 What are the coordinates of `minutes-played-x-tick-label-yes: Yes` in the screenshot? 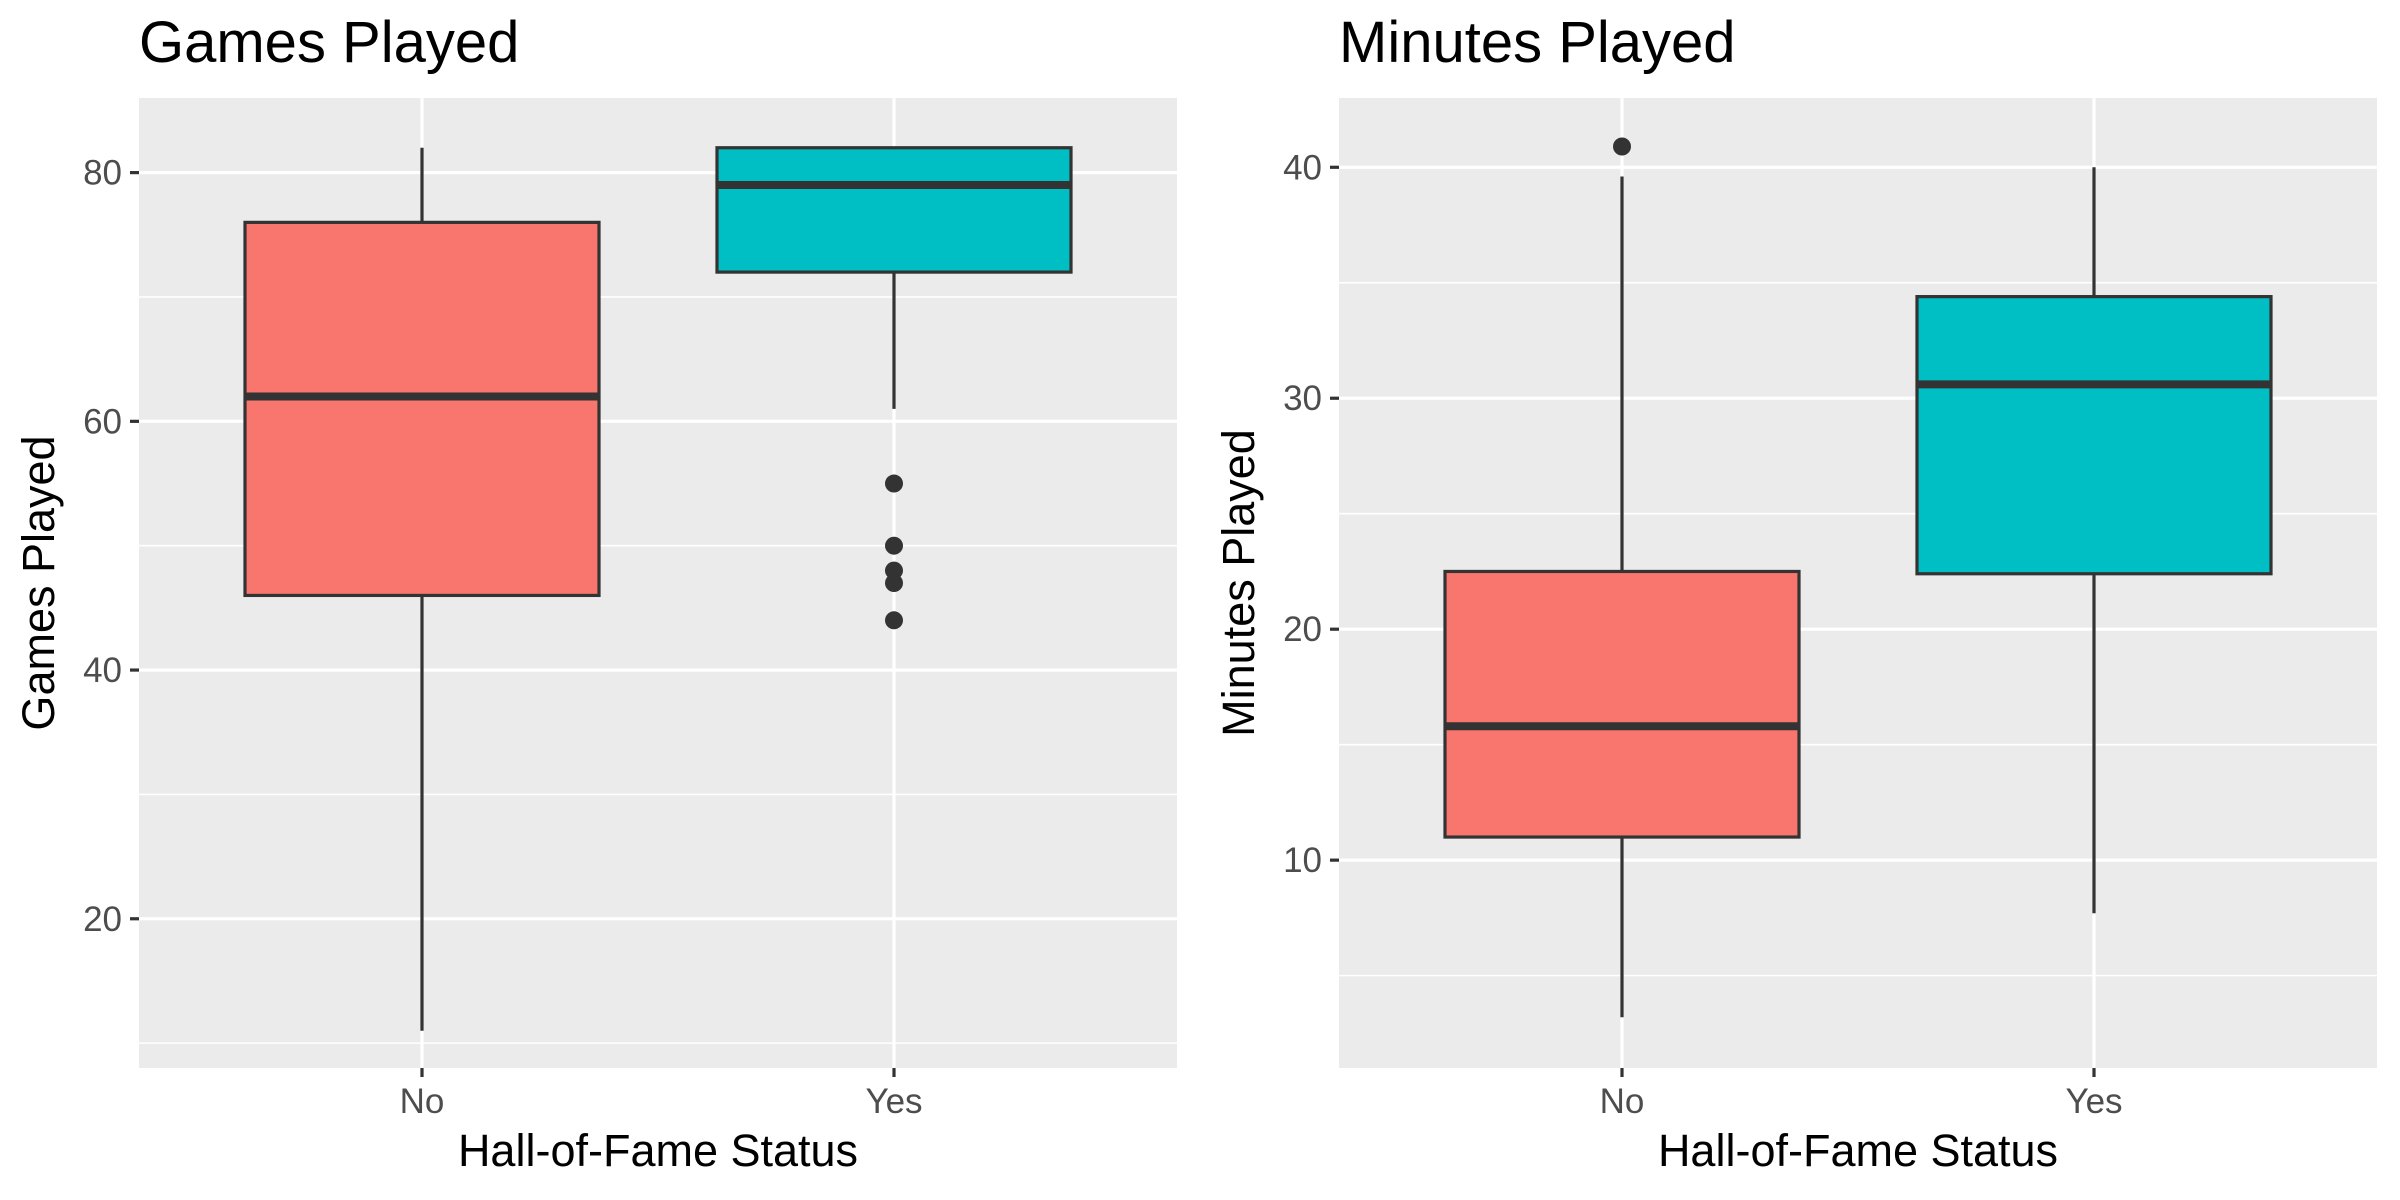 It's located at (2093, 1101).